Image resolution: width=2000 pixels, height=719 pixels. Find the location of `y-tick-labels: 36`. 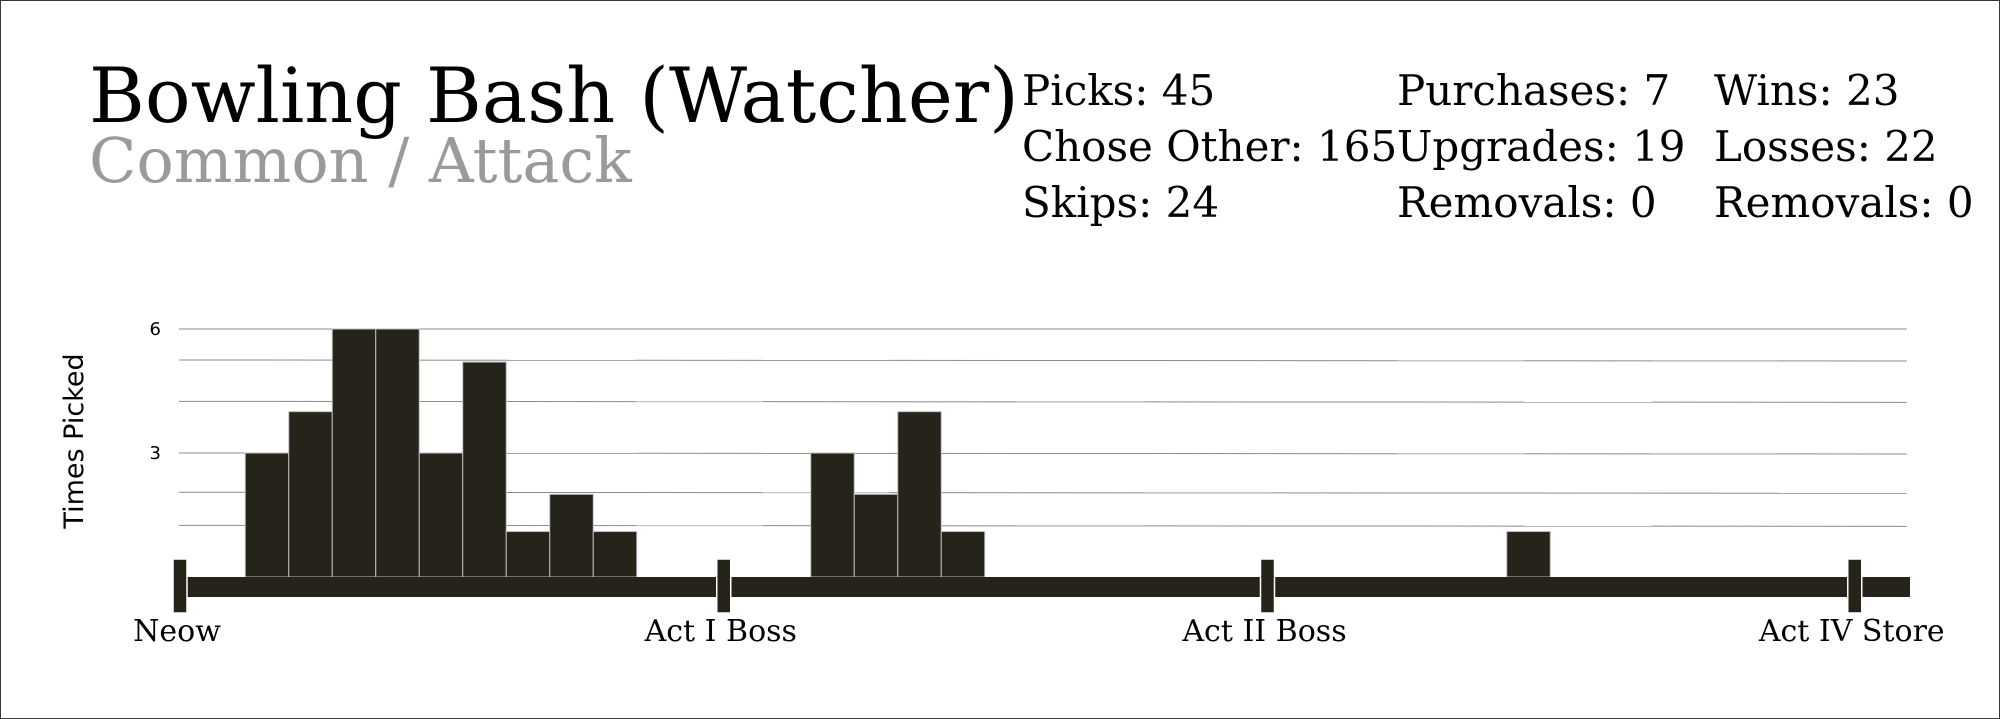

y-tick-labels: 36 is located at coordinates (155, 391).